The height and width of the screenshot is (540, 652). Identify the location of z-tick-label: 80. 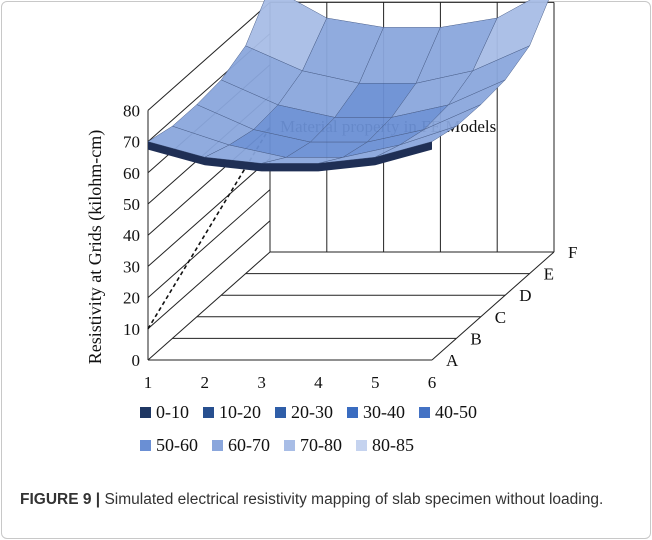
(131, 110).